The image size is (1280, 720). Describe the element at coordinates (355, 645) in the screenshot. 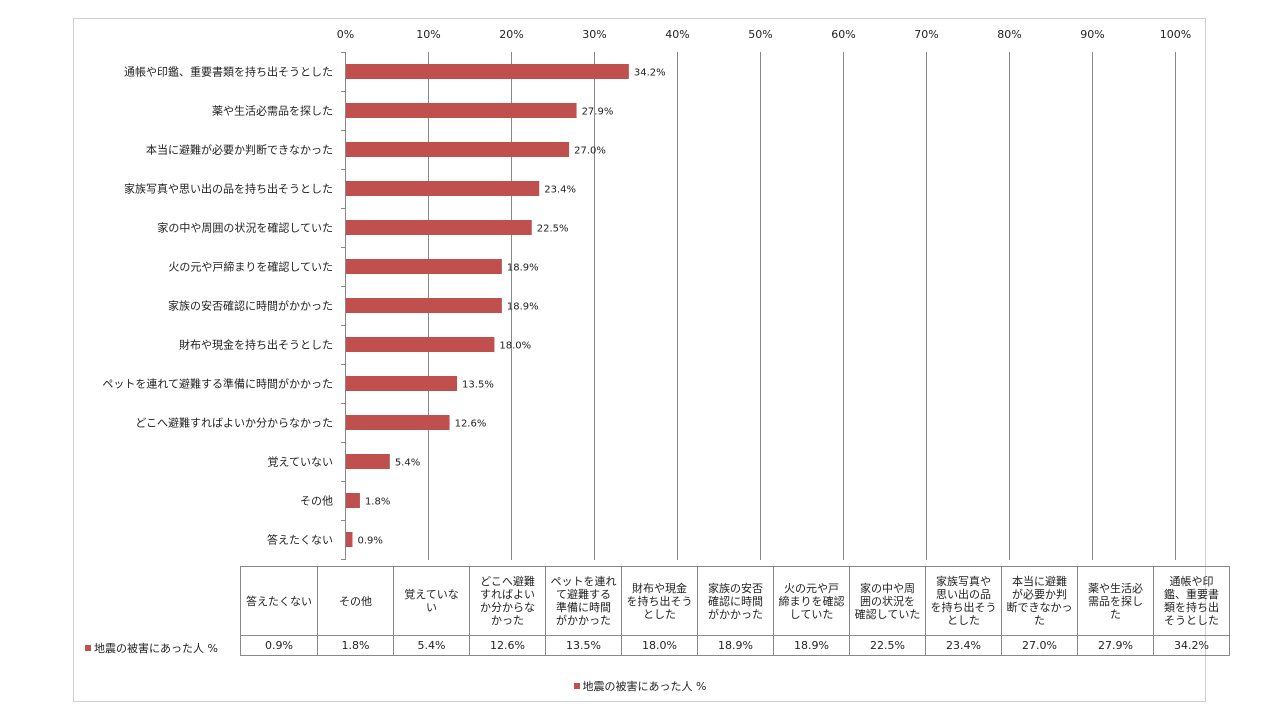

I see `data-table-value-cell: 1.8%` at that location.